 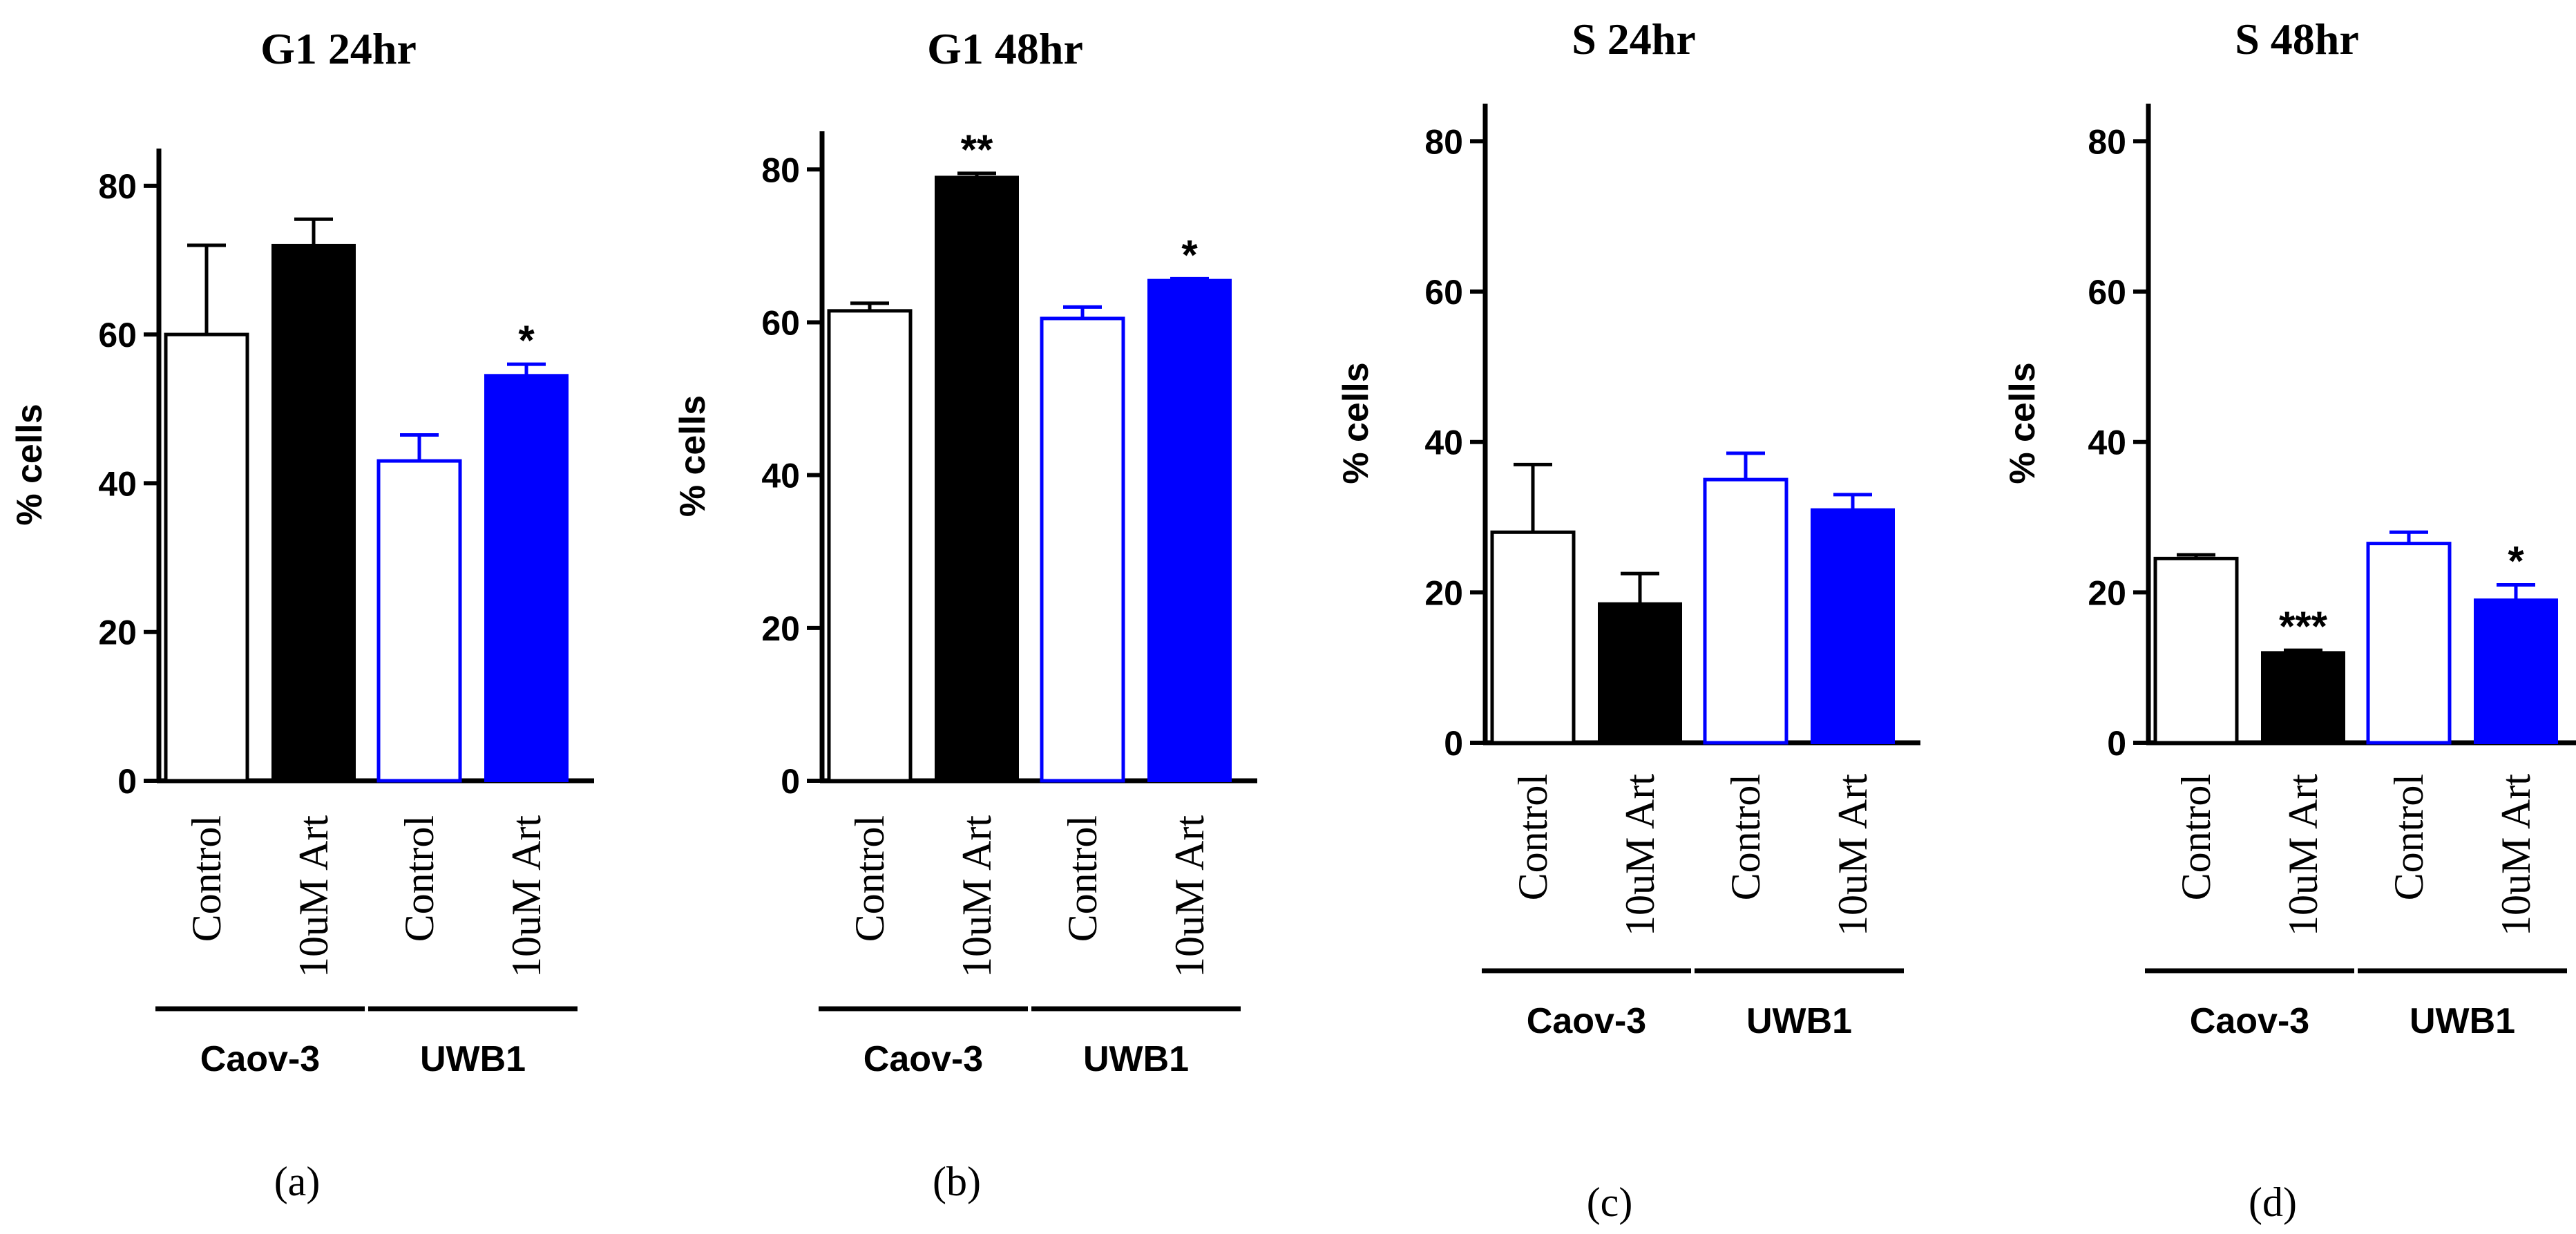 What do you see at coordinates (297, 1181) in the screenshot?
I see `panel-label: (a)` at bounding box center [297, 1181].